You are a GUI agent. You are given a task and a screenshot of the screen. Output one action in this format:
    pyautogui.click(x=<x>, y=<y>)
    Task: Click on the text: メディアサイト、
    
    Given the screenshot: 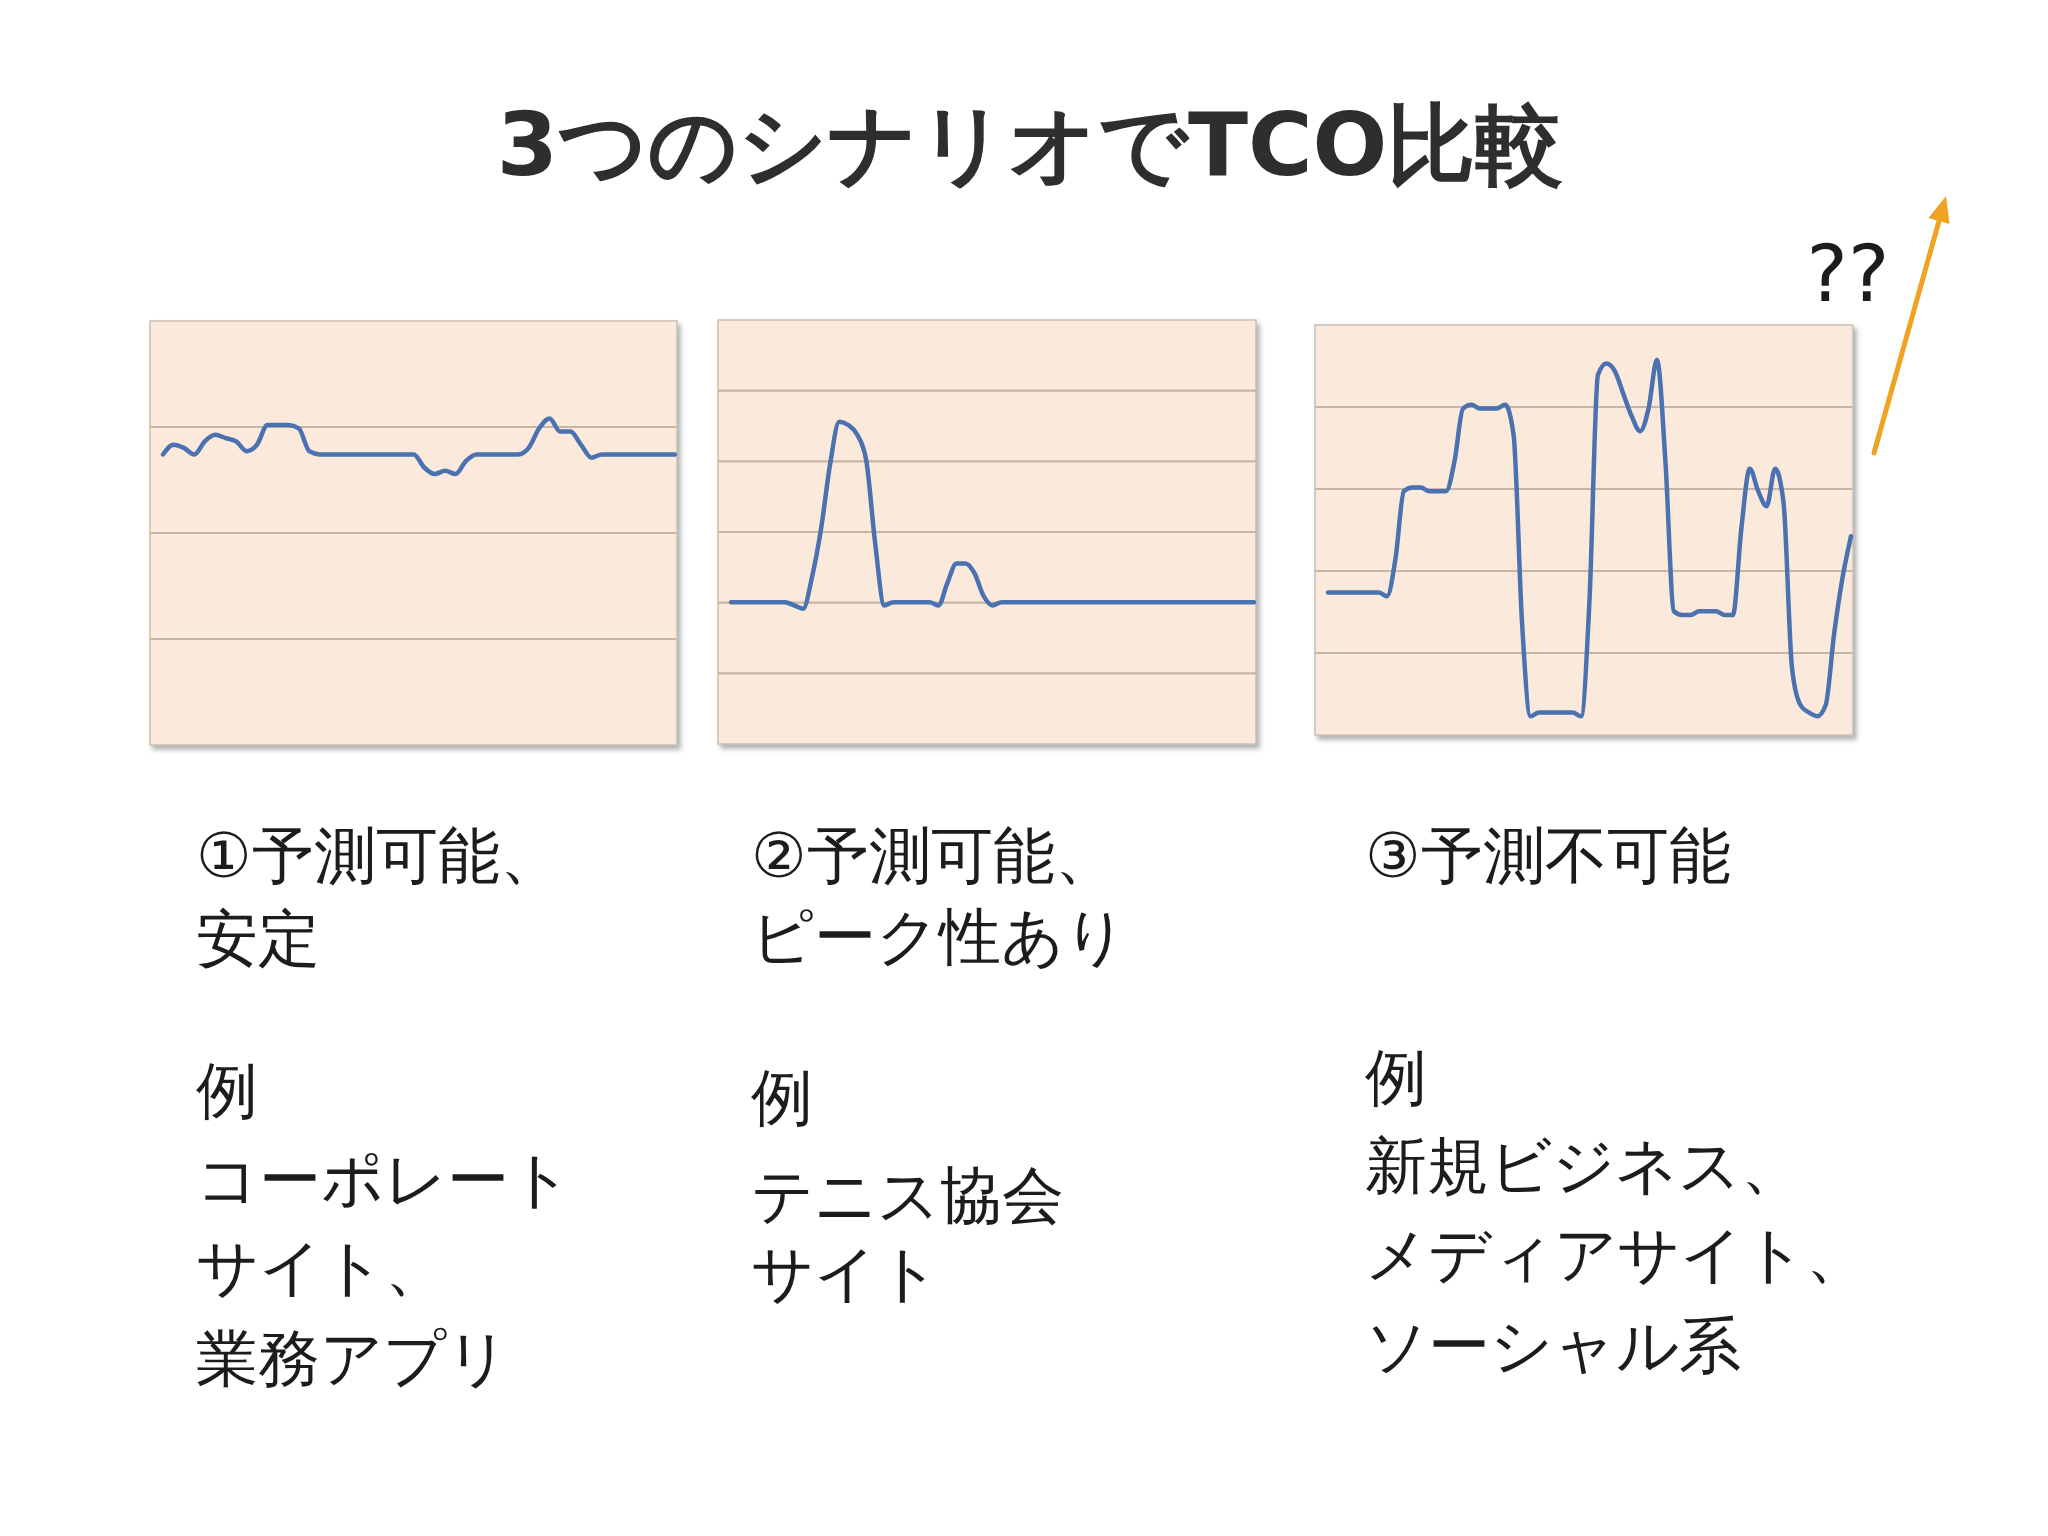 What is the action you would take?
    pyautogui.click(x=1616, y=1254)
    